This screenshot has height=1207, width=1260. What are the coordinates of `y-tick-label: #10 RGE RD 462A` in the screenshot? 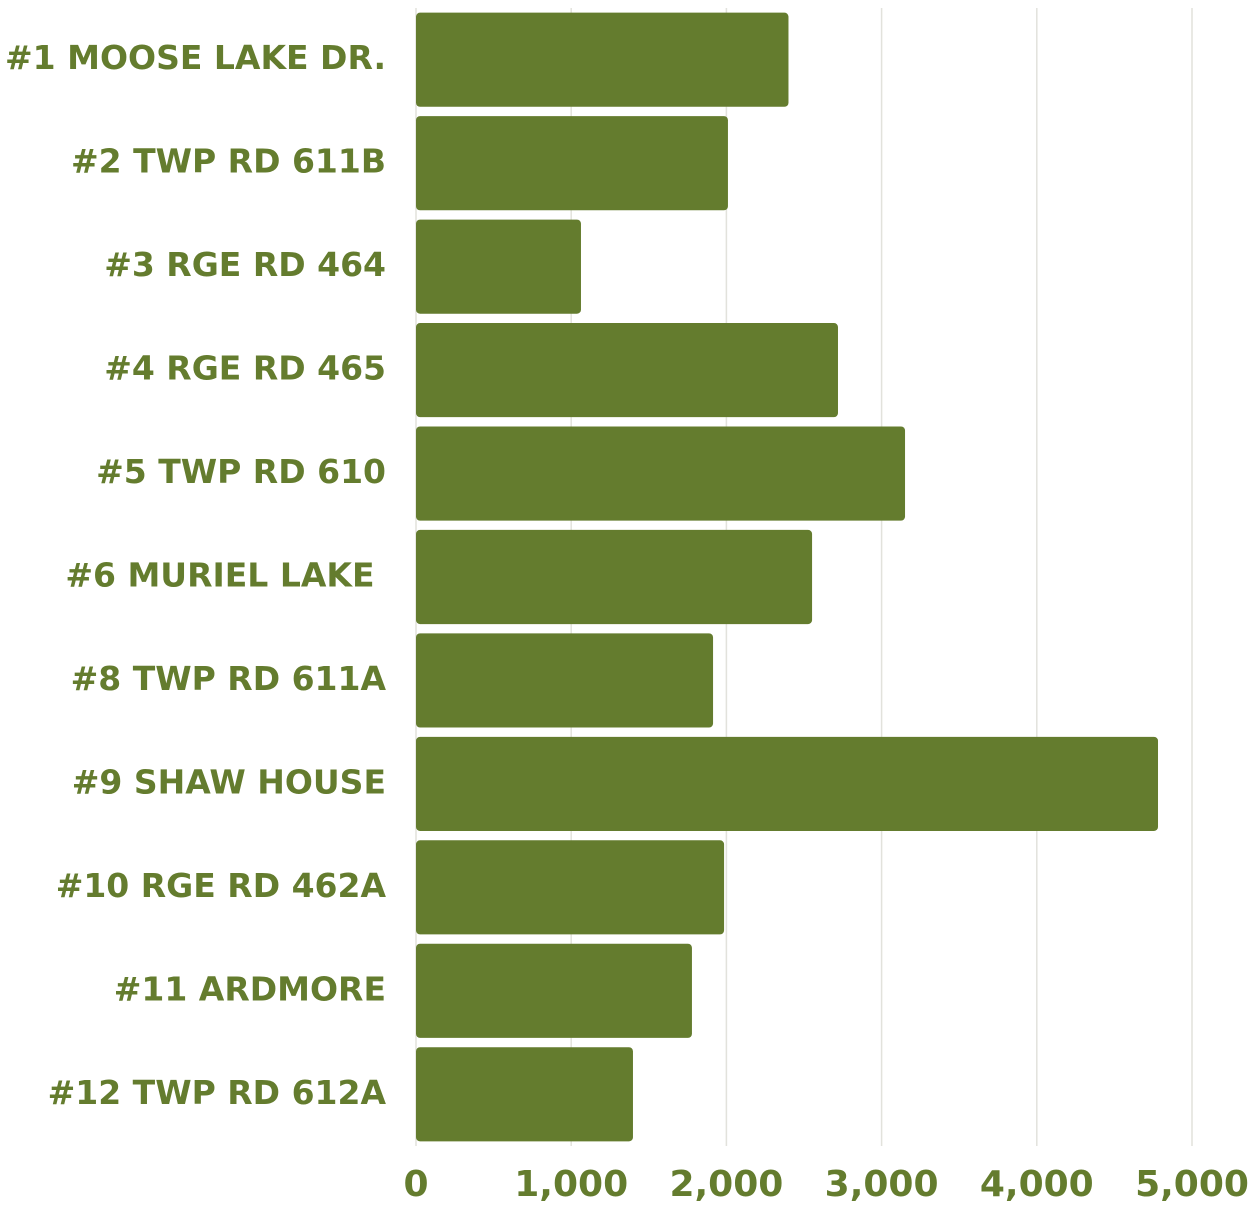 It's located at (221, 885).